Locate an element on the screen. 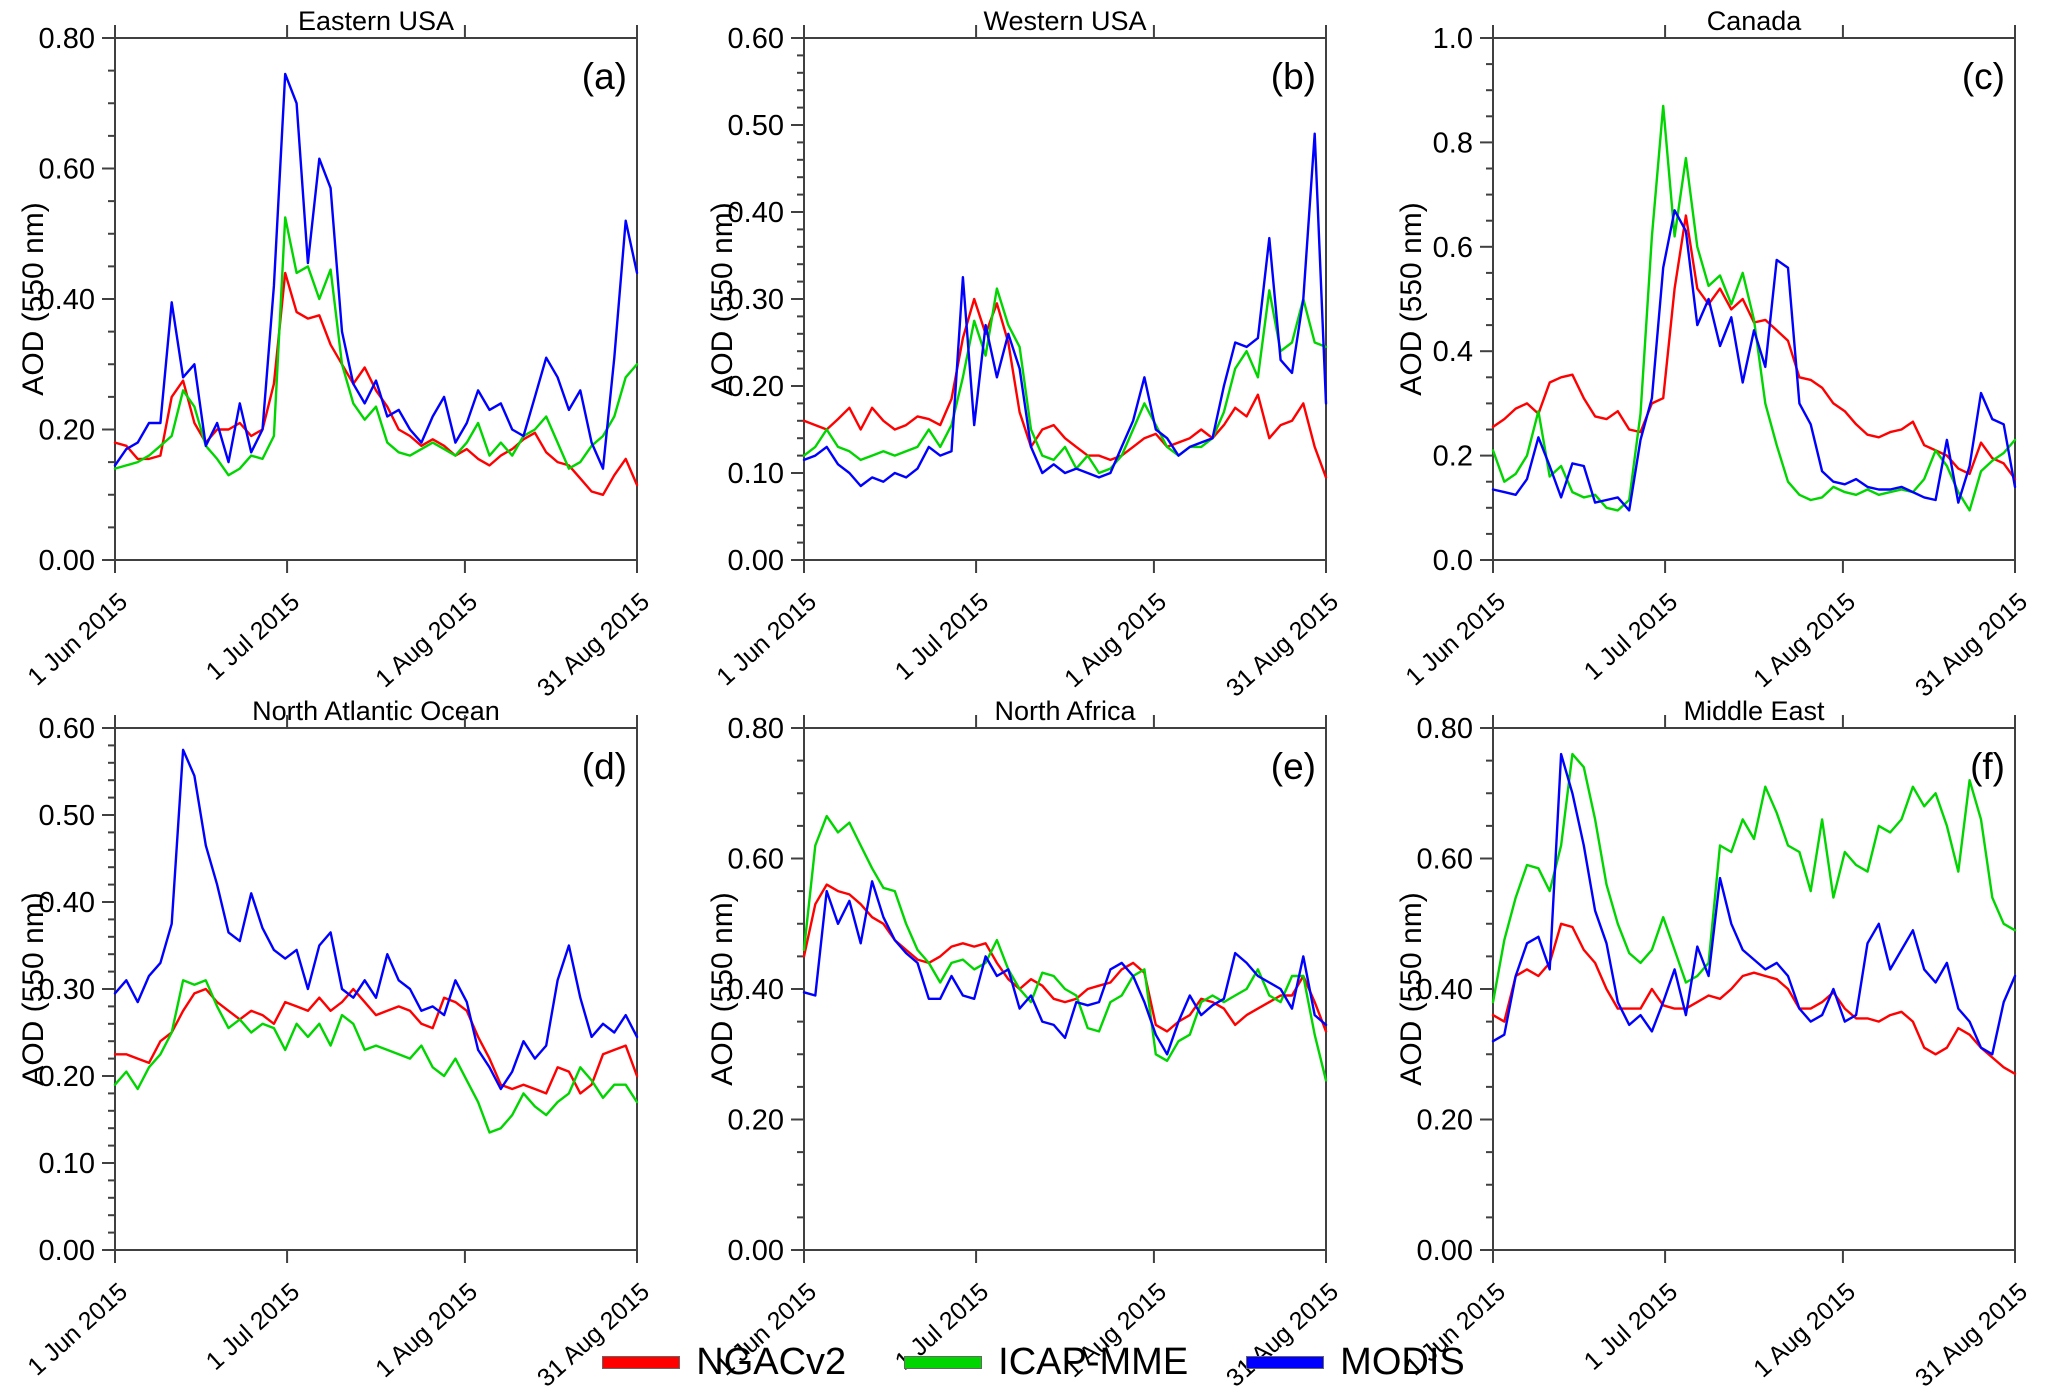 The width and height of the screenshot is (2067, 1393). axes-d is located at coordinates (370, 989).